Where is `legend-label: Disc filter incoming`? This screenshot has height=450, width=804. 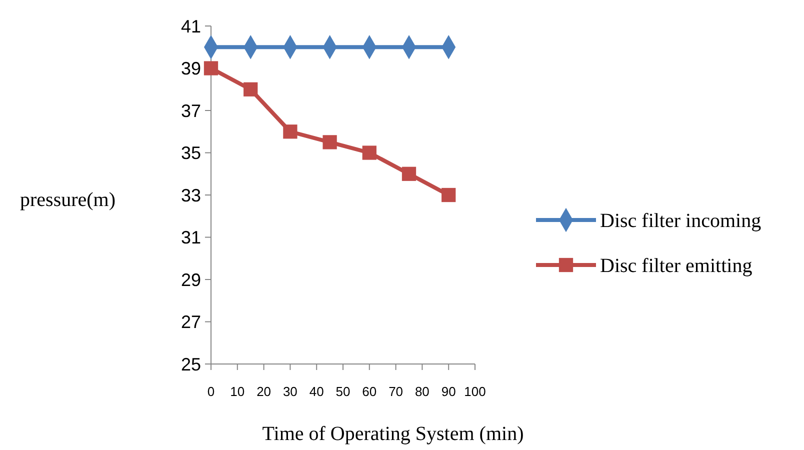
legend-label: Disc filter incoming is located at coordinates (681, 221).